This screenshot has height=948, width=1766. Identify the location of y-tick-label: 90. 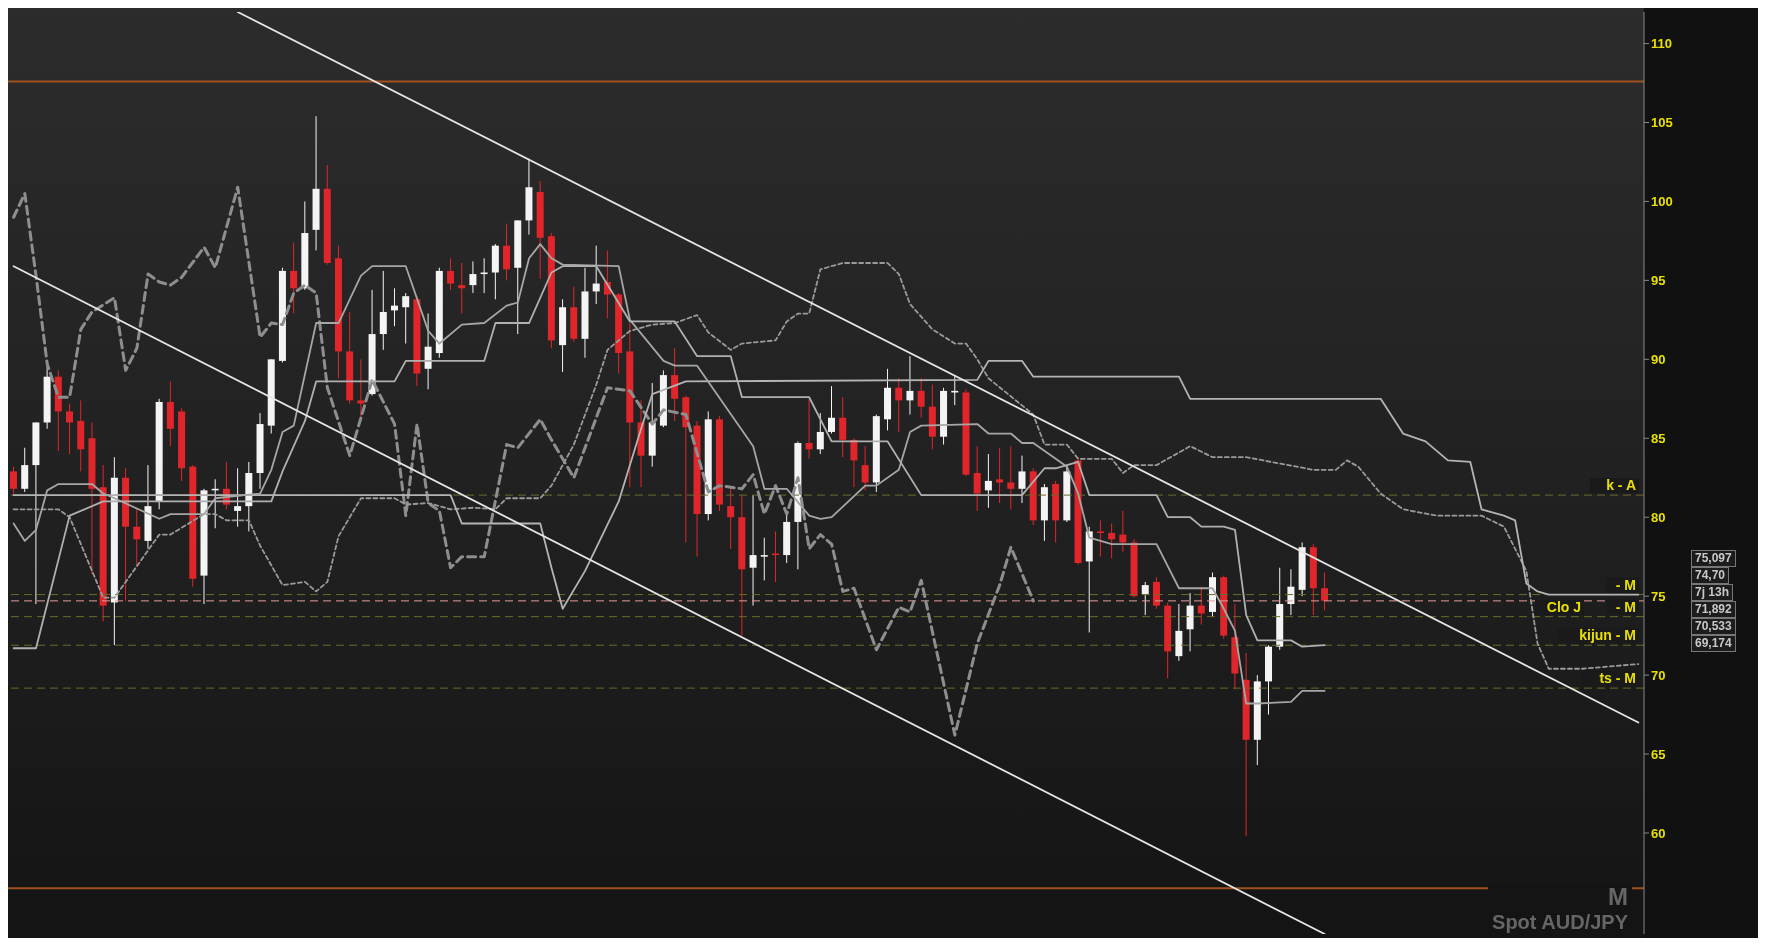
(1658, 359).